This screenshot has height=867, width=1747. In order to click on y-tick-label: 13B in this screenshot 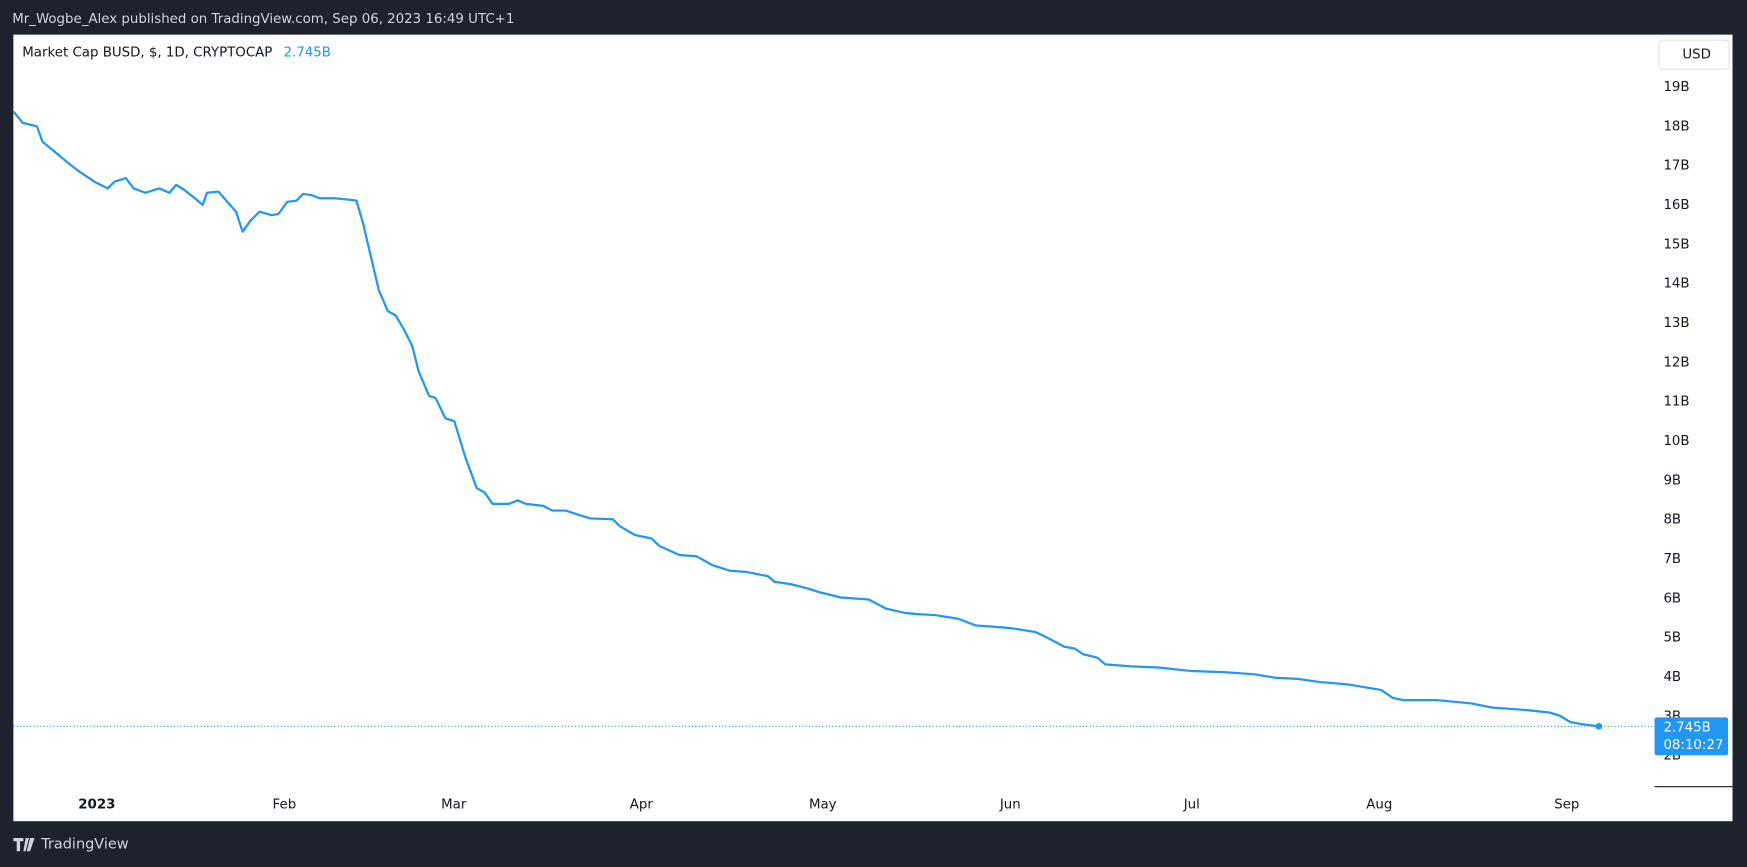, I will do `click(1676, 323)`.